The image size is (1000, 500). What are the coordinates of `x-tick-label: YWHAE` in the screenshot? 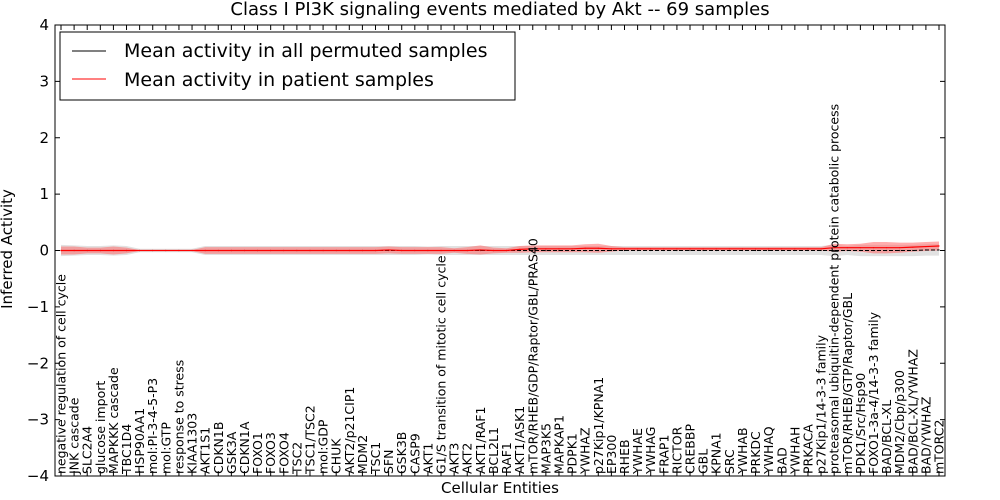 It's located at (637, 451).